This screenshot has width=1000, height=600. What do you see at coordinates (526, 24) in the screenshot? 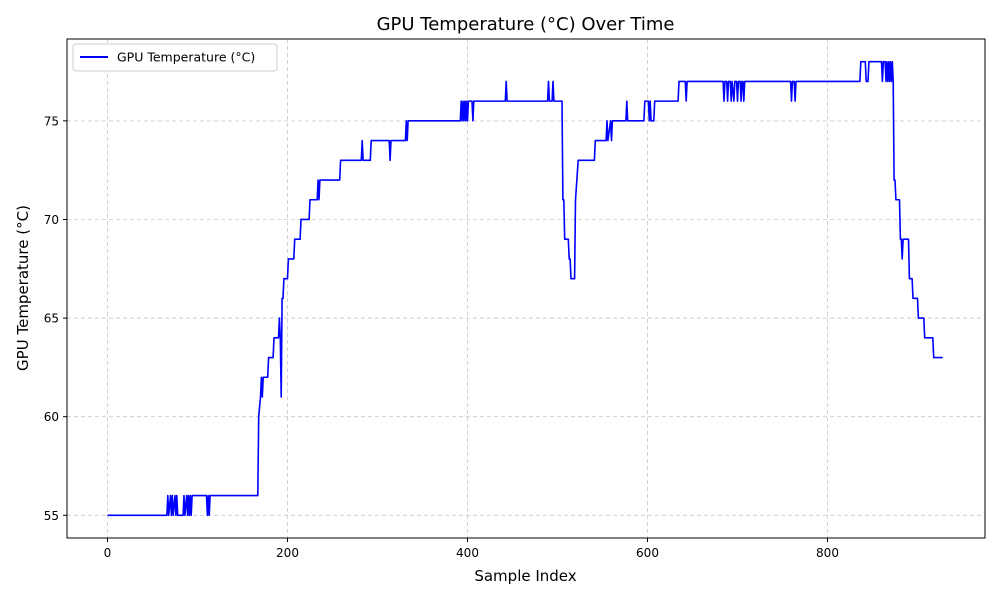
I see `chart-title: GPU Temperature (°C) Over Time` at bounding box center [526, 24].